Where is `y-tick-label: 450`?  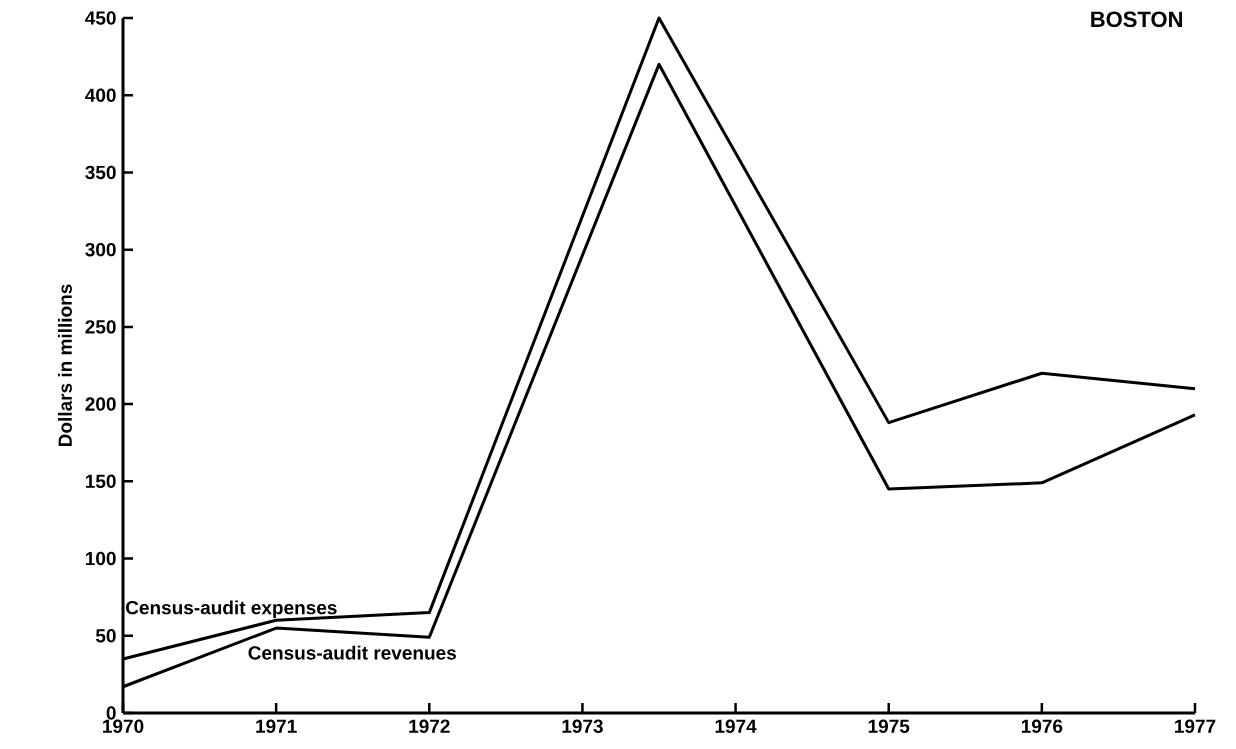 y-tick-label: 450 is located at coordinates (100, 18).